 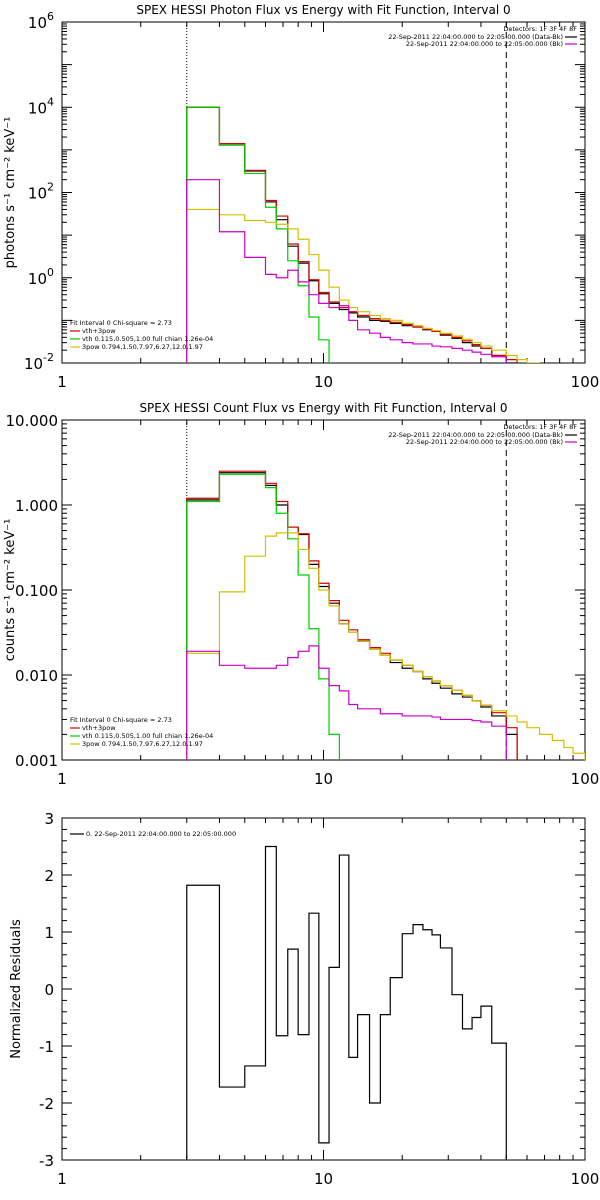 What do you see at coordinates (10, 193) in the screenshot?
I see `y-axis-label: photons s⁻¹ cm⁻² keV⁻¹` at bounding box center [10, 193].